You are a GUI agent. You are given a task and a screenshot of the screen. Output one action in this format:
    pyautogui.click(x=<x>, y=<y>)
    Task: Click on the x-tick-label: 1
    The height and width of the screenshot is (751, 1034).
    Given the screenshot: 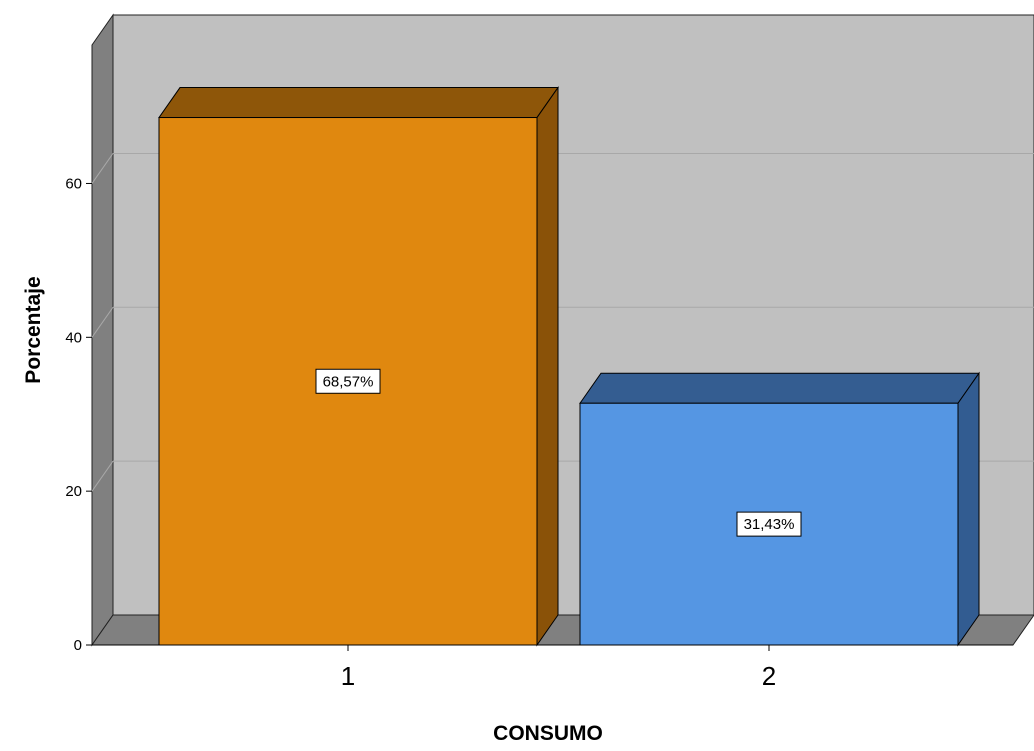 What is the action you would take?
    pyautogui.click(x=348, y=676)
    